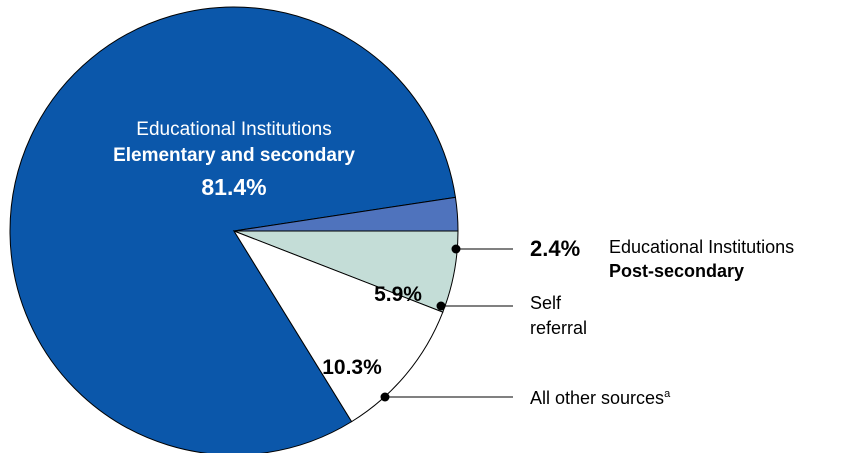  Describe the element at coordinates (546, 303) in the screenshot. I see `self-referral-label-line1: Self` at that location.